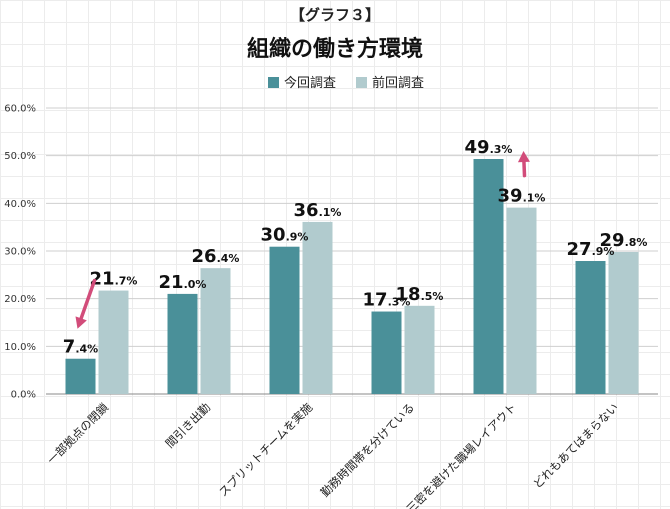  I want to click on legend-label-current: 今回調査, so click(310, 83).